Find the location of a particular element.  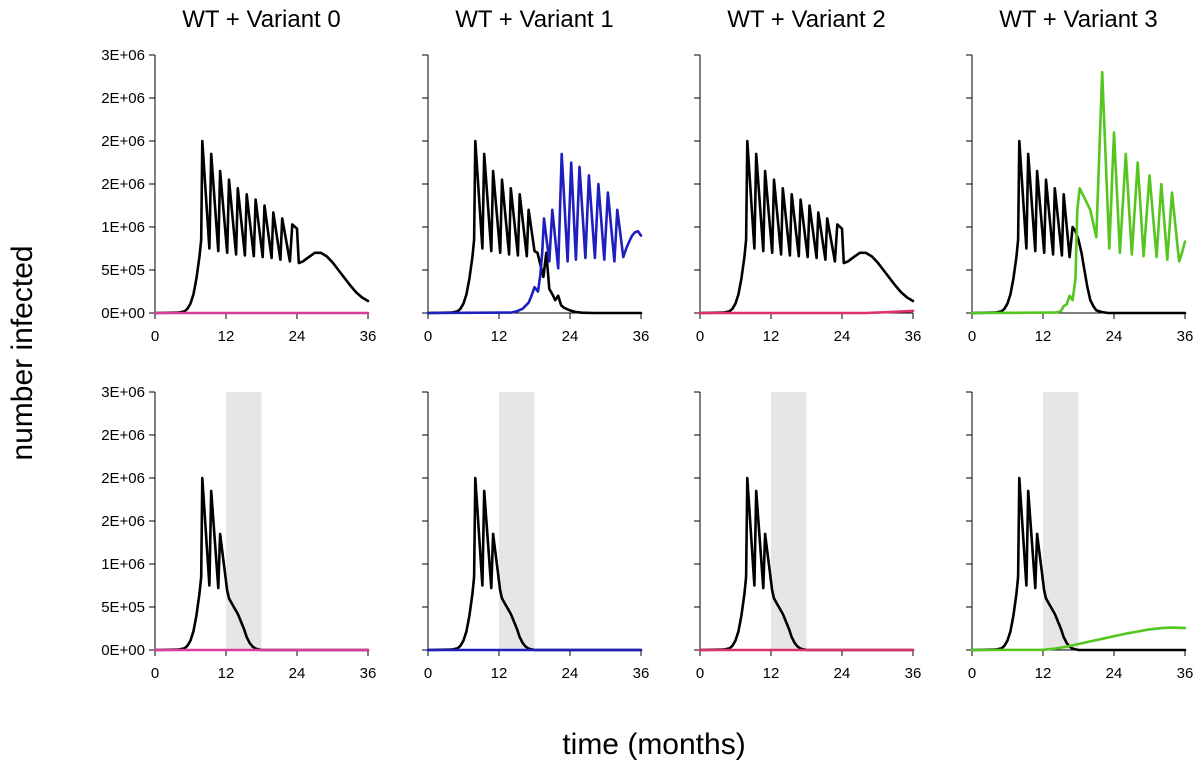

panel-title: WT + Variant 2 is located at coordinates (806, 19).